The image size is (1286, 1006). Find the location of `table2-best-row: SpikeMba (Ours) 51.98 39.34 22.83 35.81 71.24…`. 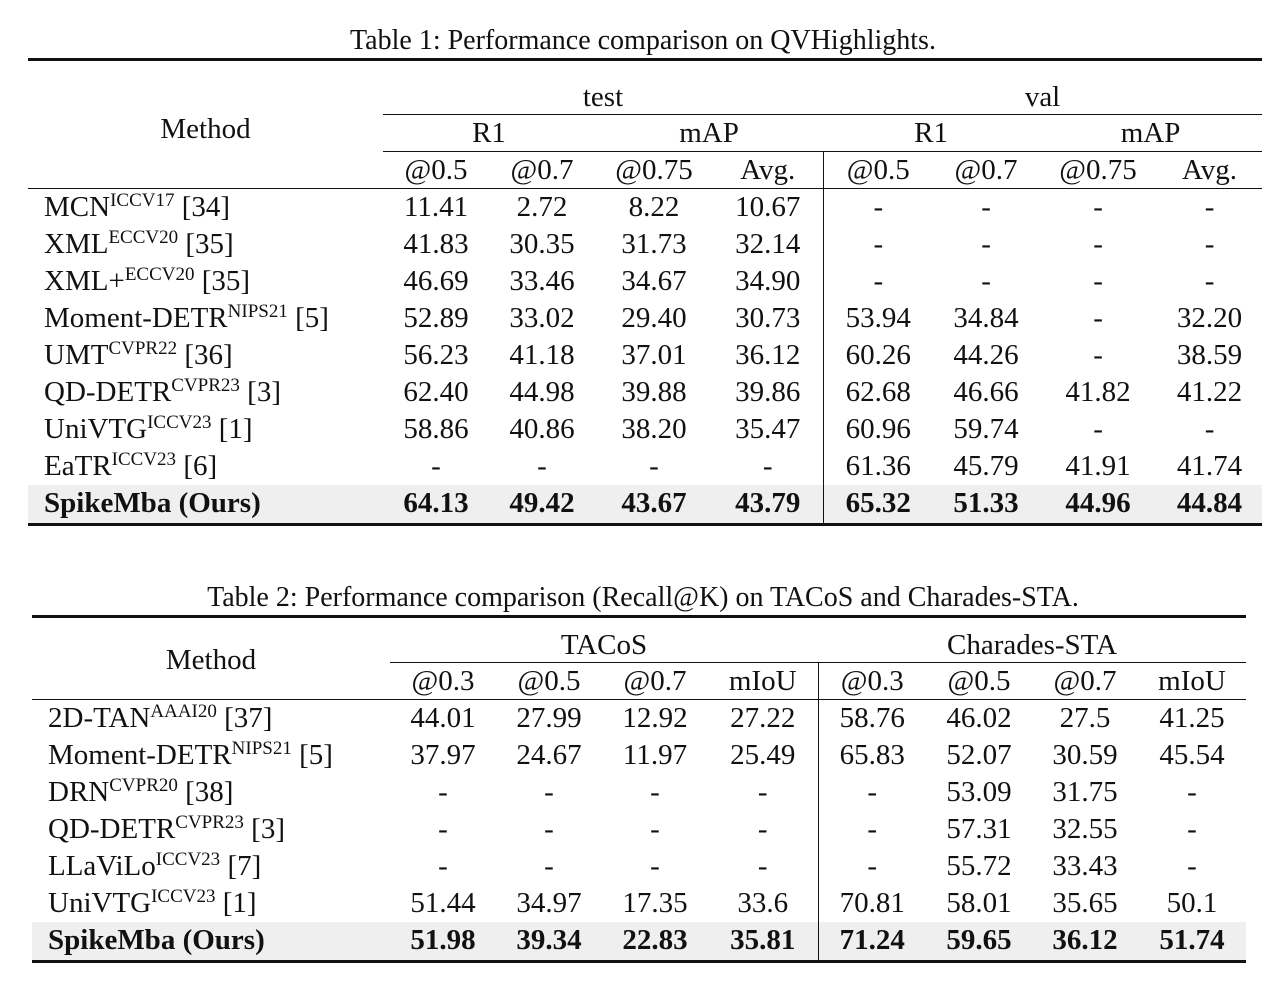

table2-best-row: SpikeMba (Ours) 51.98 39.34 22.83 35.81 71.24… is located at coordinates (639, 942).